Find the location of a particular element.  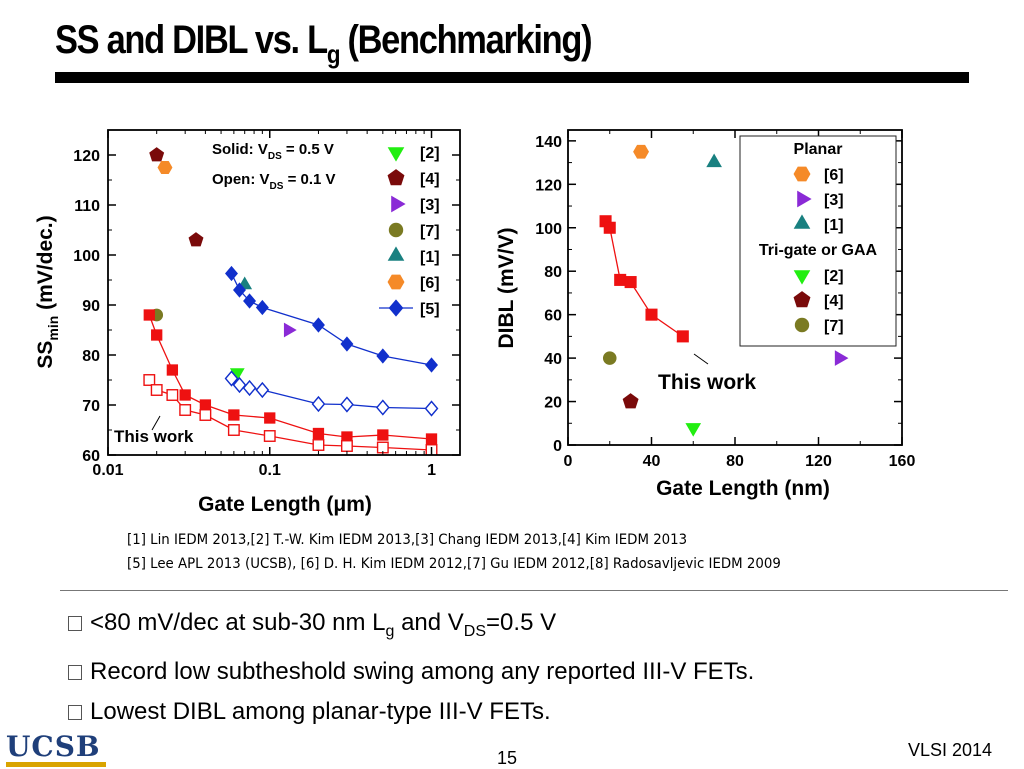

title-suffix: (Benchmarking) is located at coordinates (465, 40).